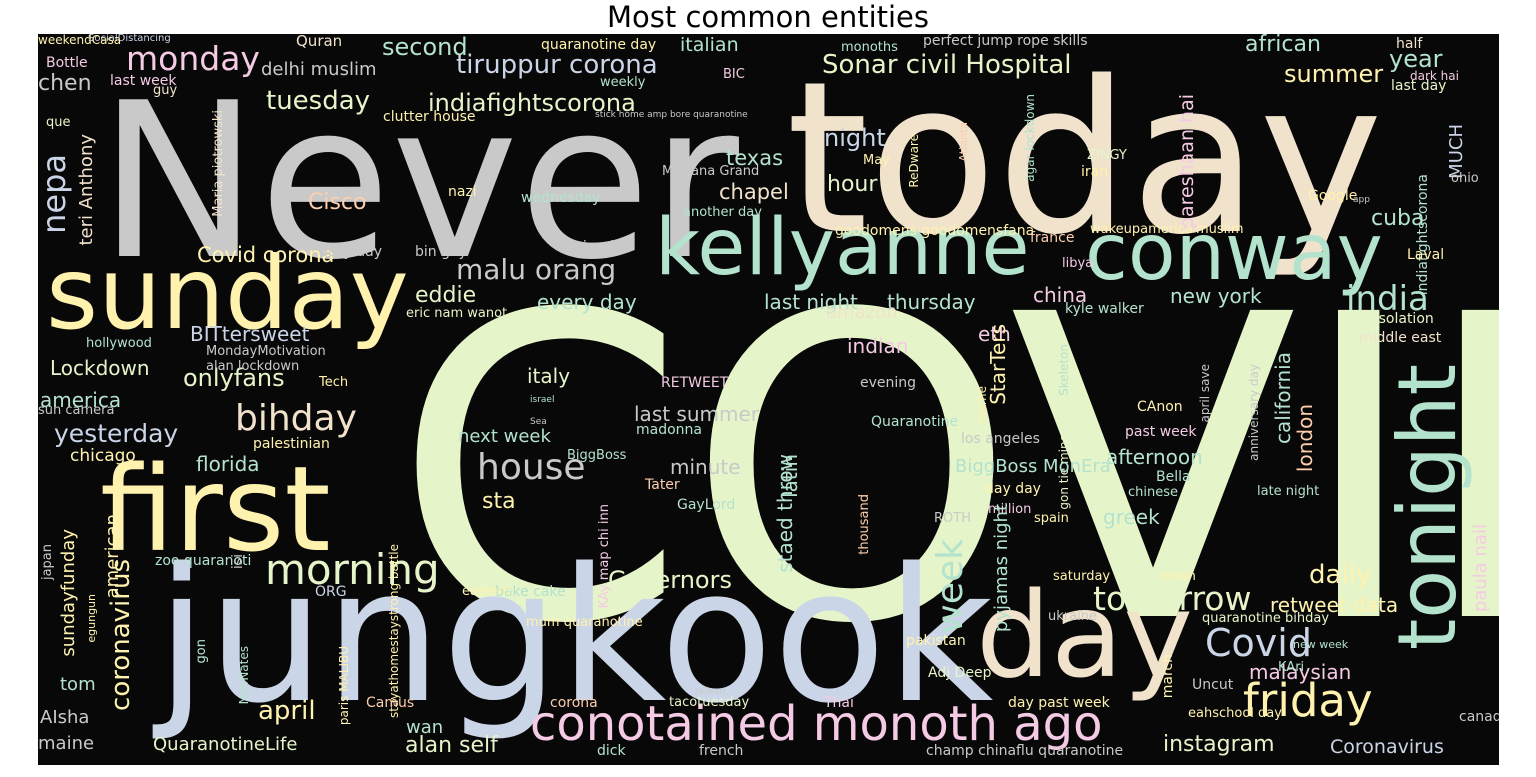 Image resolution: width=1536 pixels, height=777 pixels. What do you see at coordinates (86, 190) in the screenshot?
I see `cloud-word: teri Anthony` at bounding box center [86, 190].